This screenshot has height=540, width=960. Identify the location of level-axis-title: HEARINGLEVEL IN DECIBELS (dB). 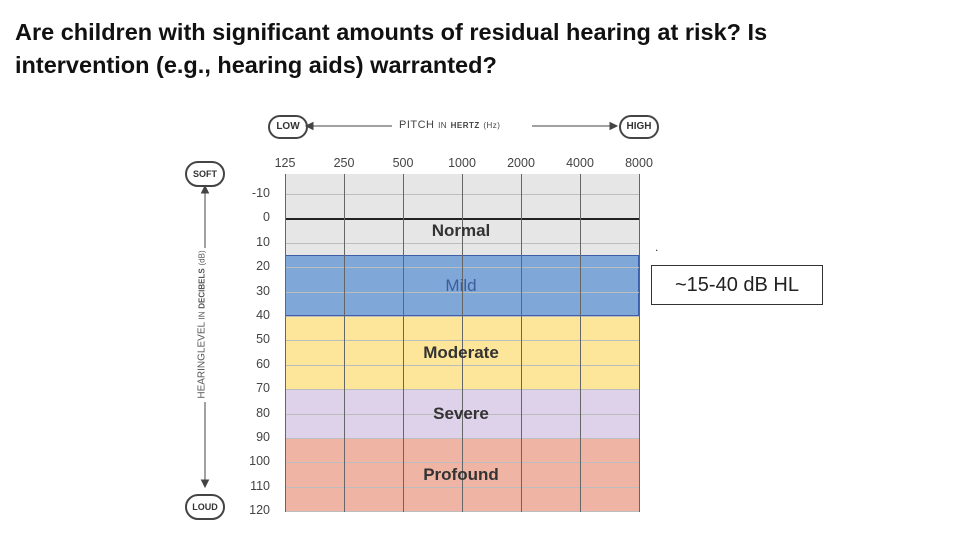
(202, 325).